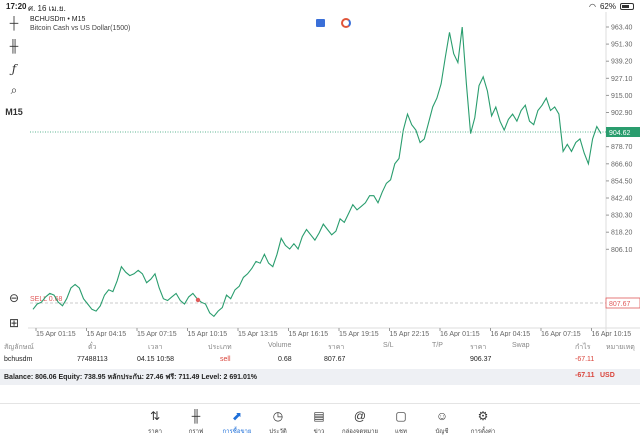 The image size is (640, 447). What do you see at coordinates (460, 334) in the screenshot?
I see `x-tick-label: 16 Apr 01:15` at bounding box center [460, 334].